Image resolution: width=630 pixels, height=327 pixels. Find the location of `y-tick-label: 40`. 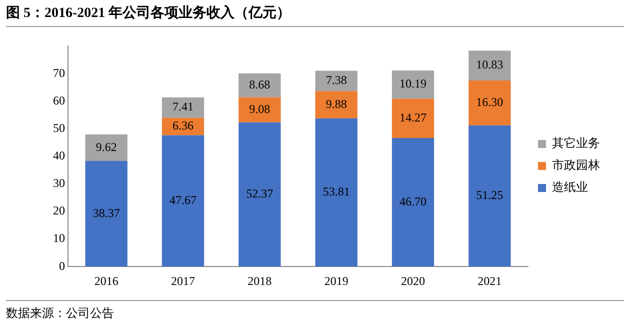

y-tick-label: 40 is located at coordinates (59, 155).